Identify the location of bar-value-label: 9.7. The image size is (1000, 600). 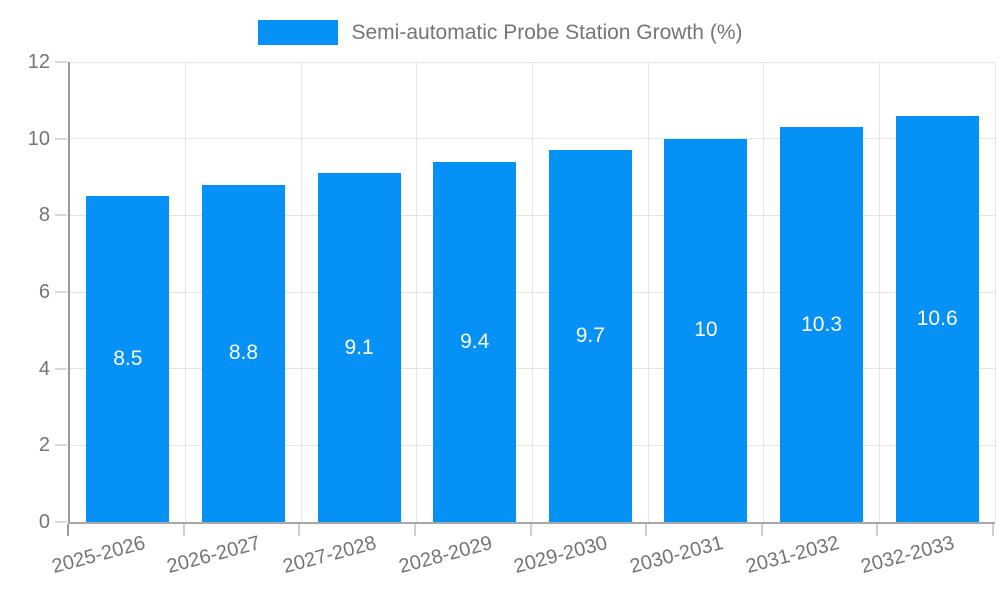
(590, 336).